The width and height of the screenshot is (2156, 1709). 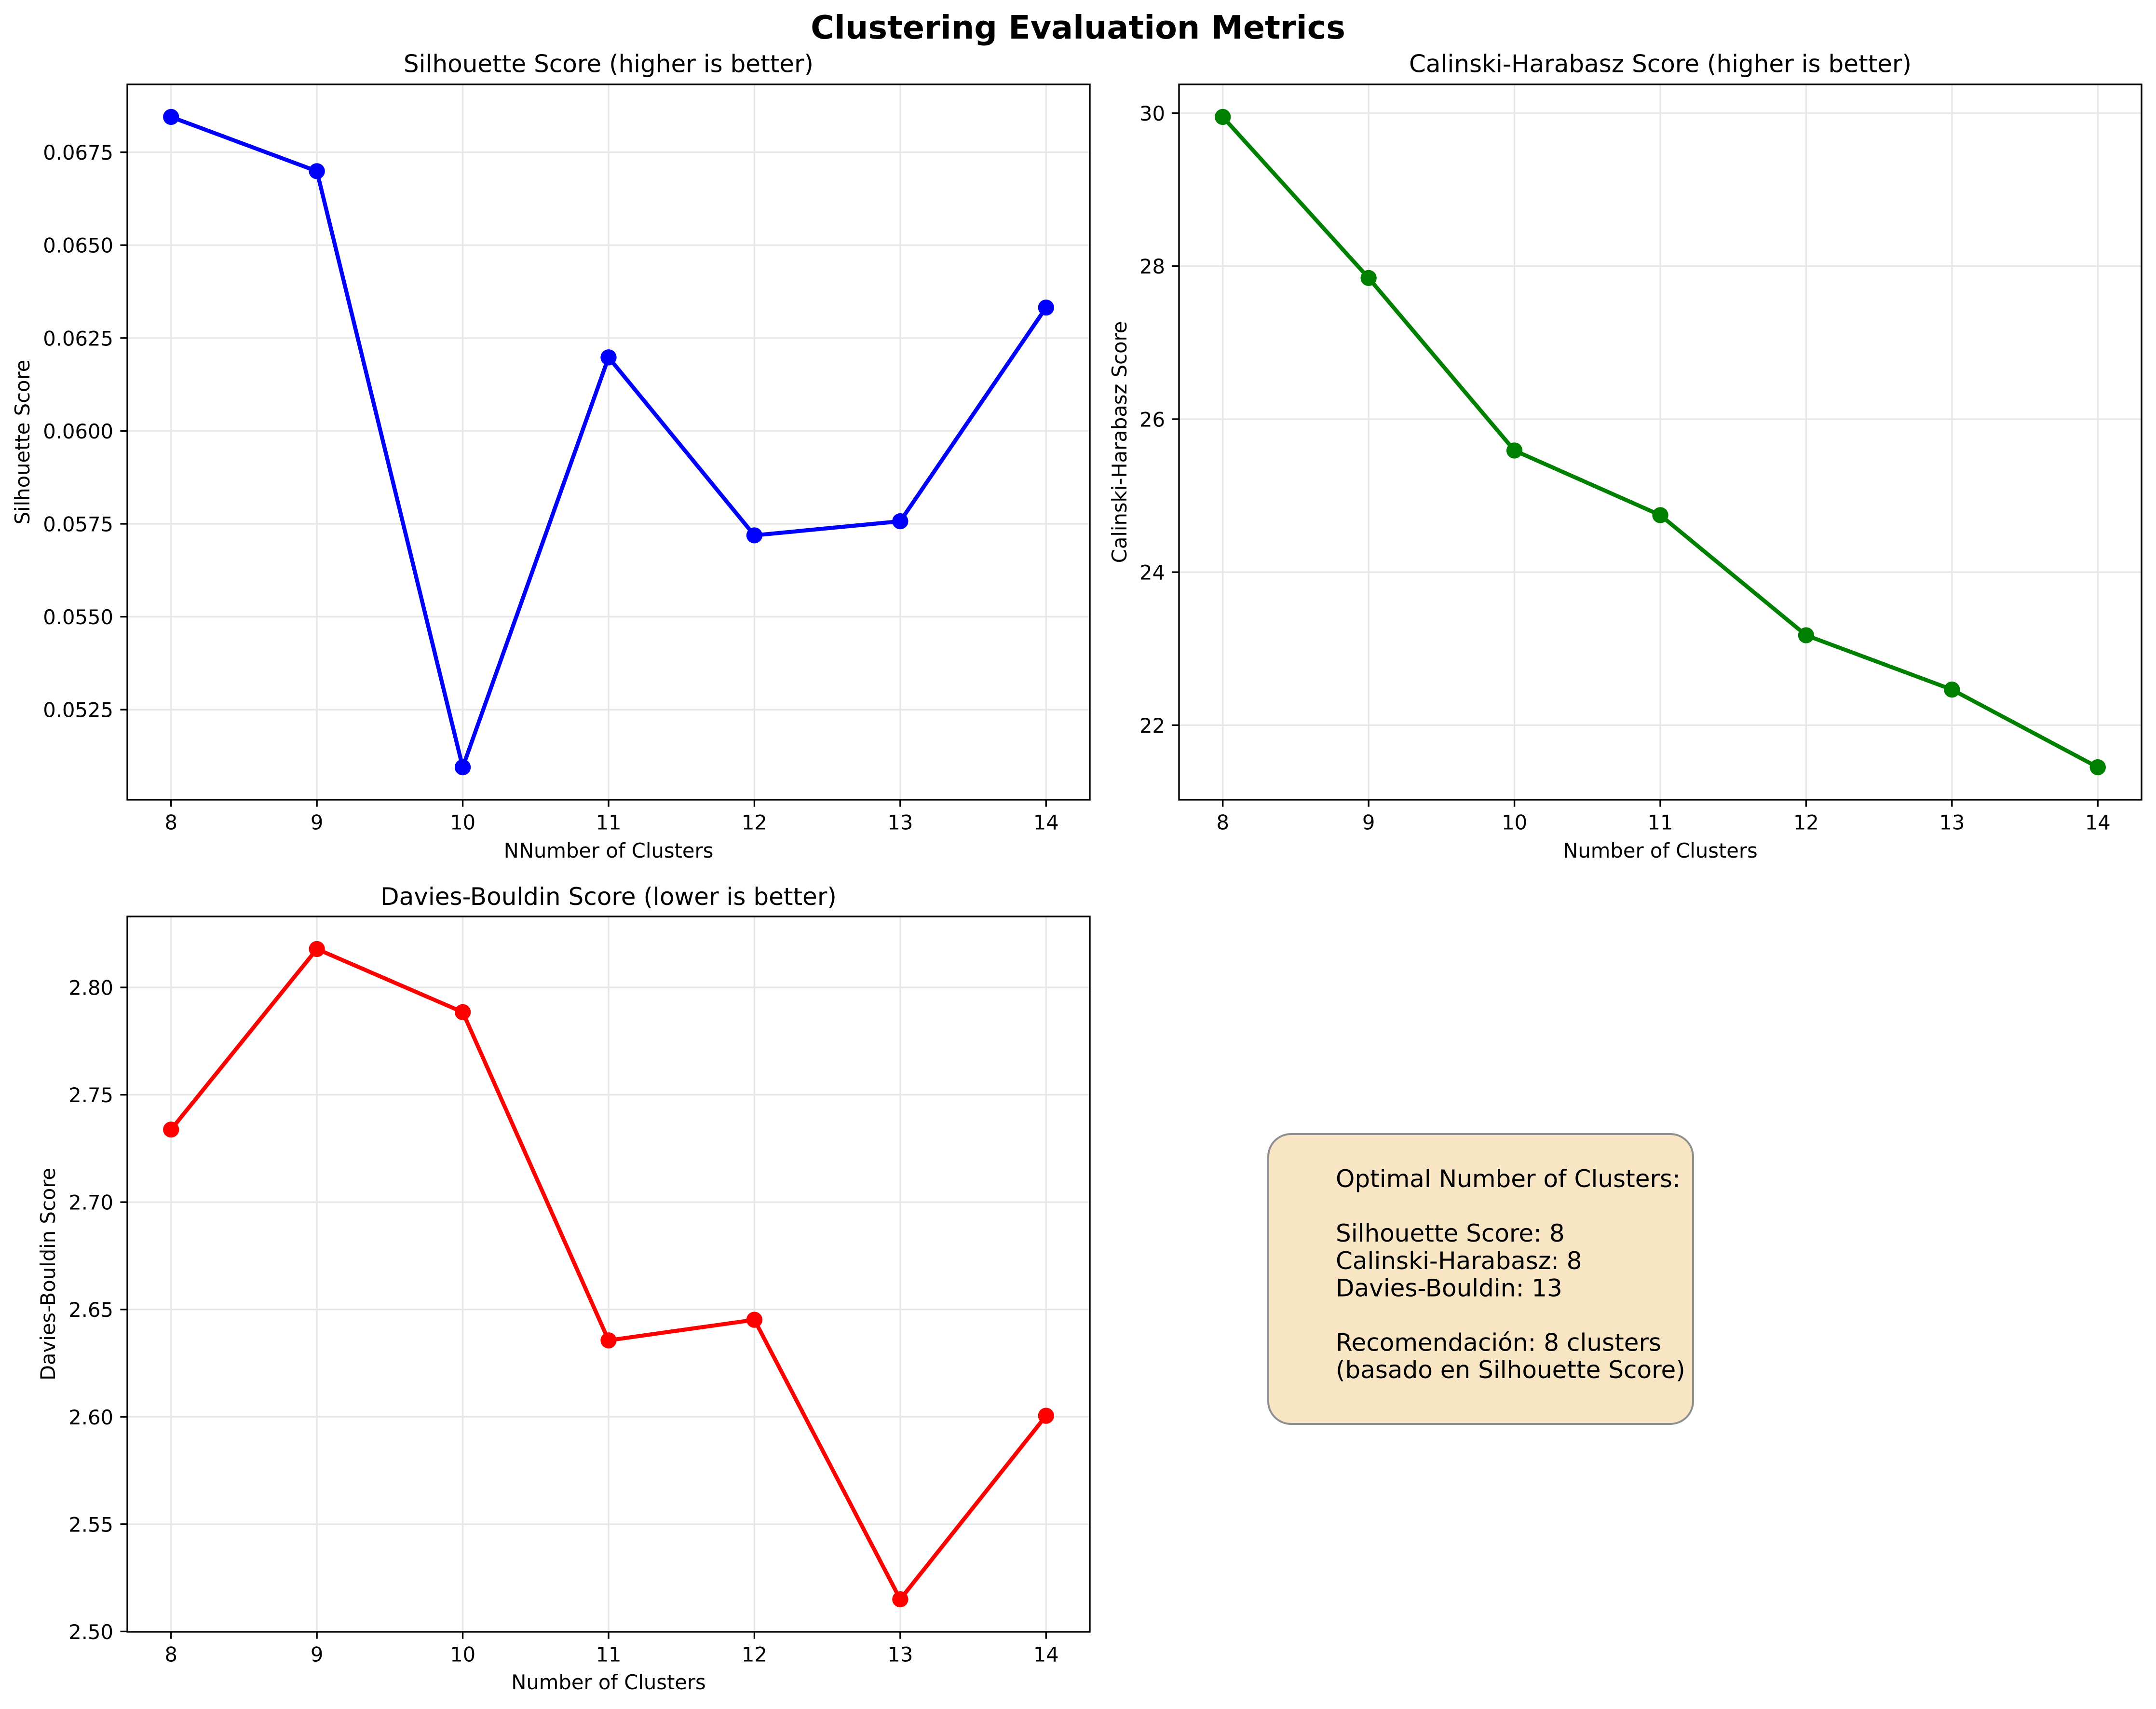 What do you see at coordinates (1152, 726) in the screenshot?
I see `y-tick-label: 22` at bounding box center [1152, 726].